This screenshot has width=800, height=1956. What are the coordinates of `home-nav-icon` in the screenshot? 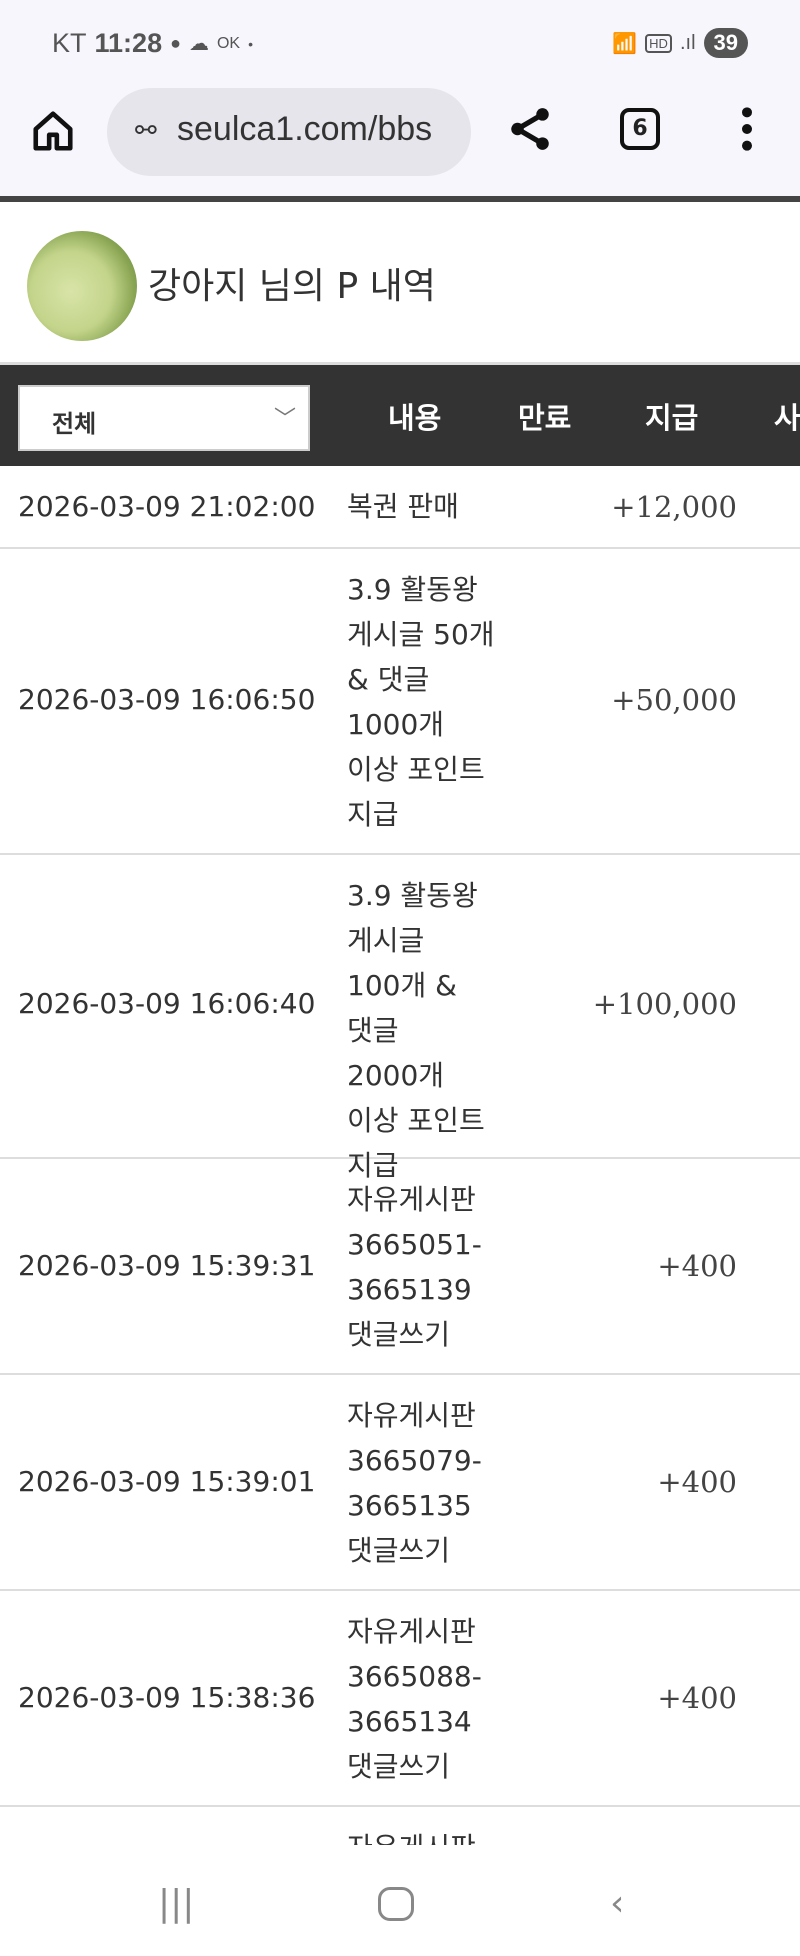 It's located at (396, 1904).